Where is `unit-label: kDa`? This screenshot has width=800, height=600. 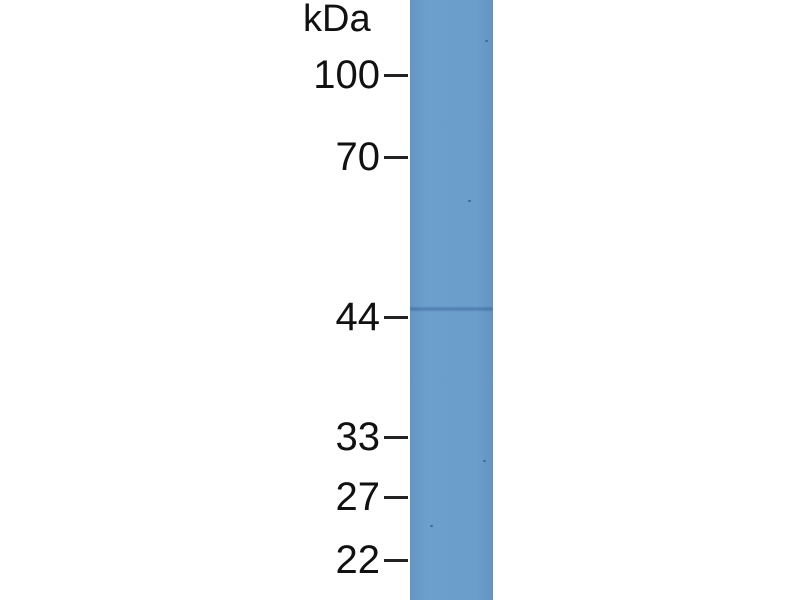
unit-label: kDa is located at coordinates (337, 20).